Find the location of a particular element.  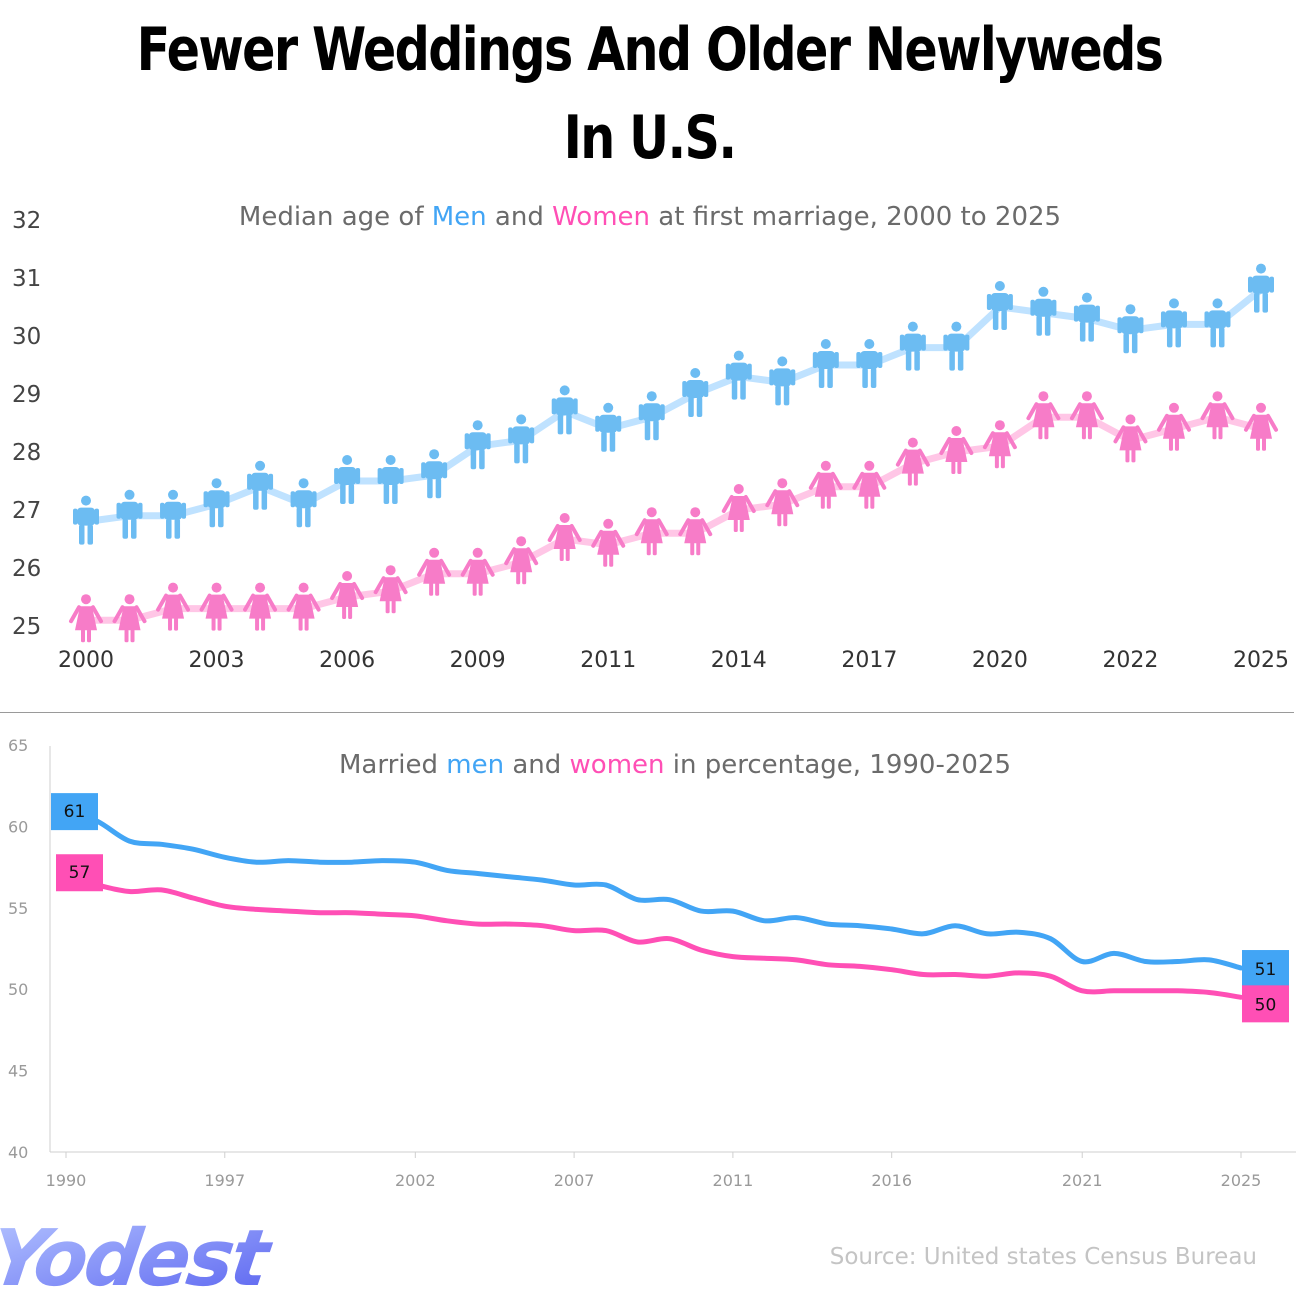

start-value-badge is located at coordinates (74, 812).